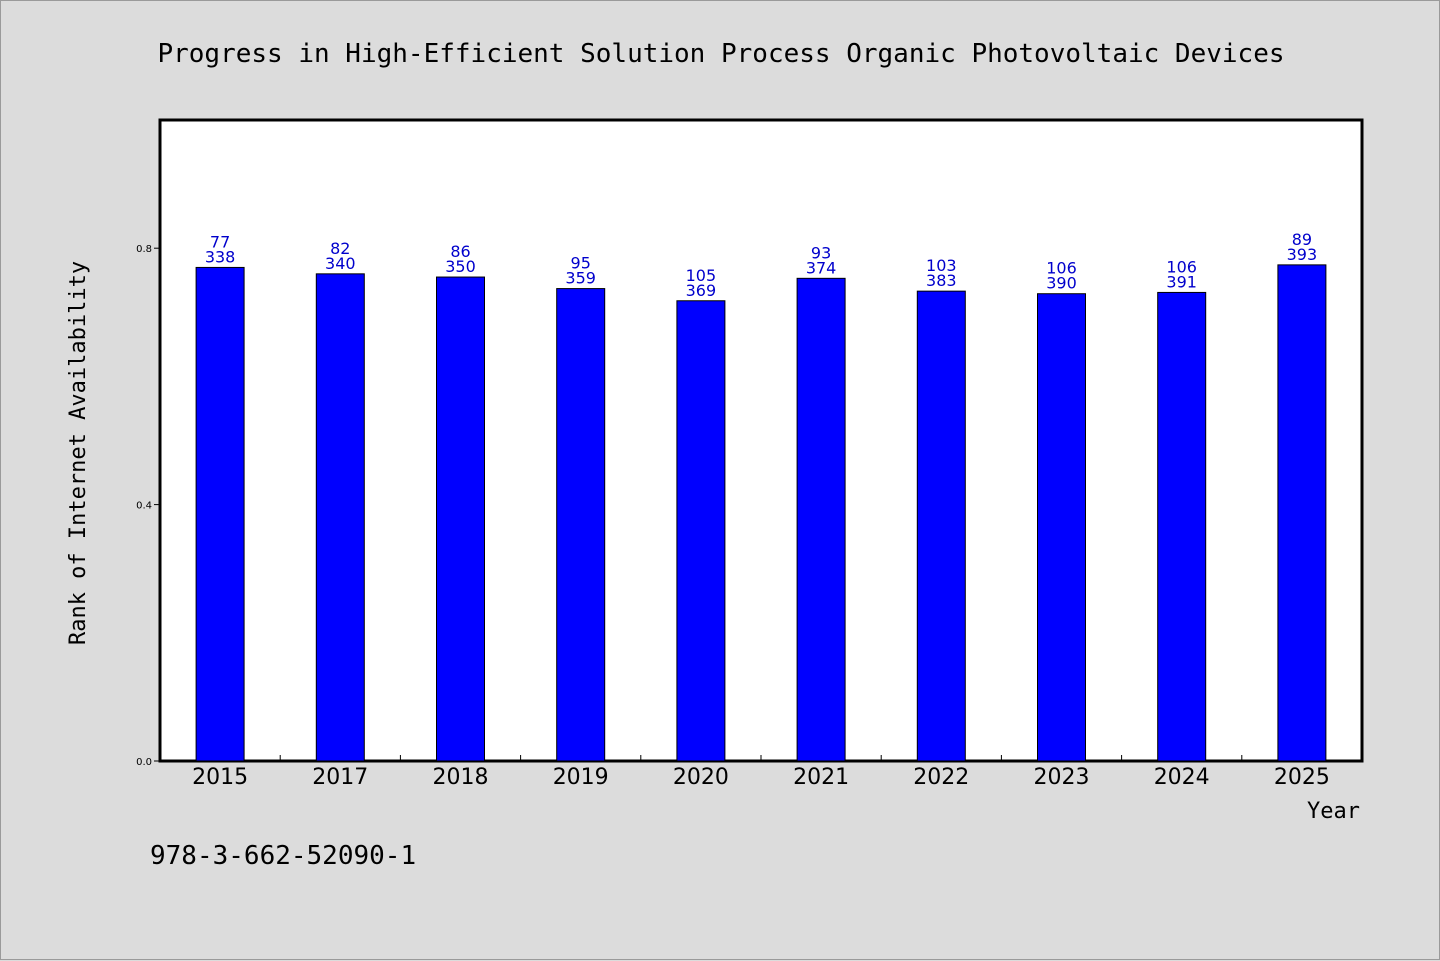  I want to click on x-tick-label: 2019, so click(581, 777).